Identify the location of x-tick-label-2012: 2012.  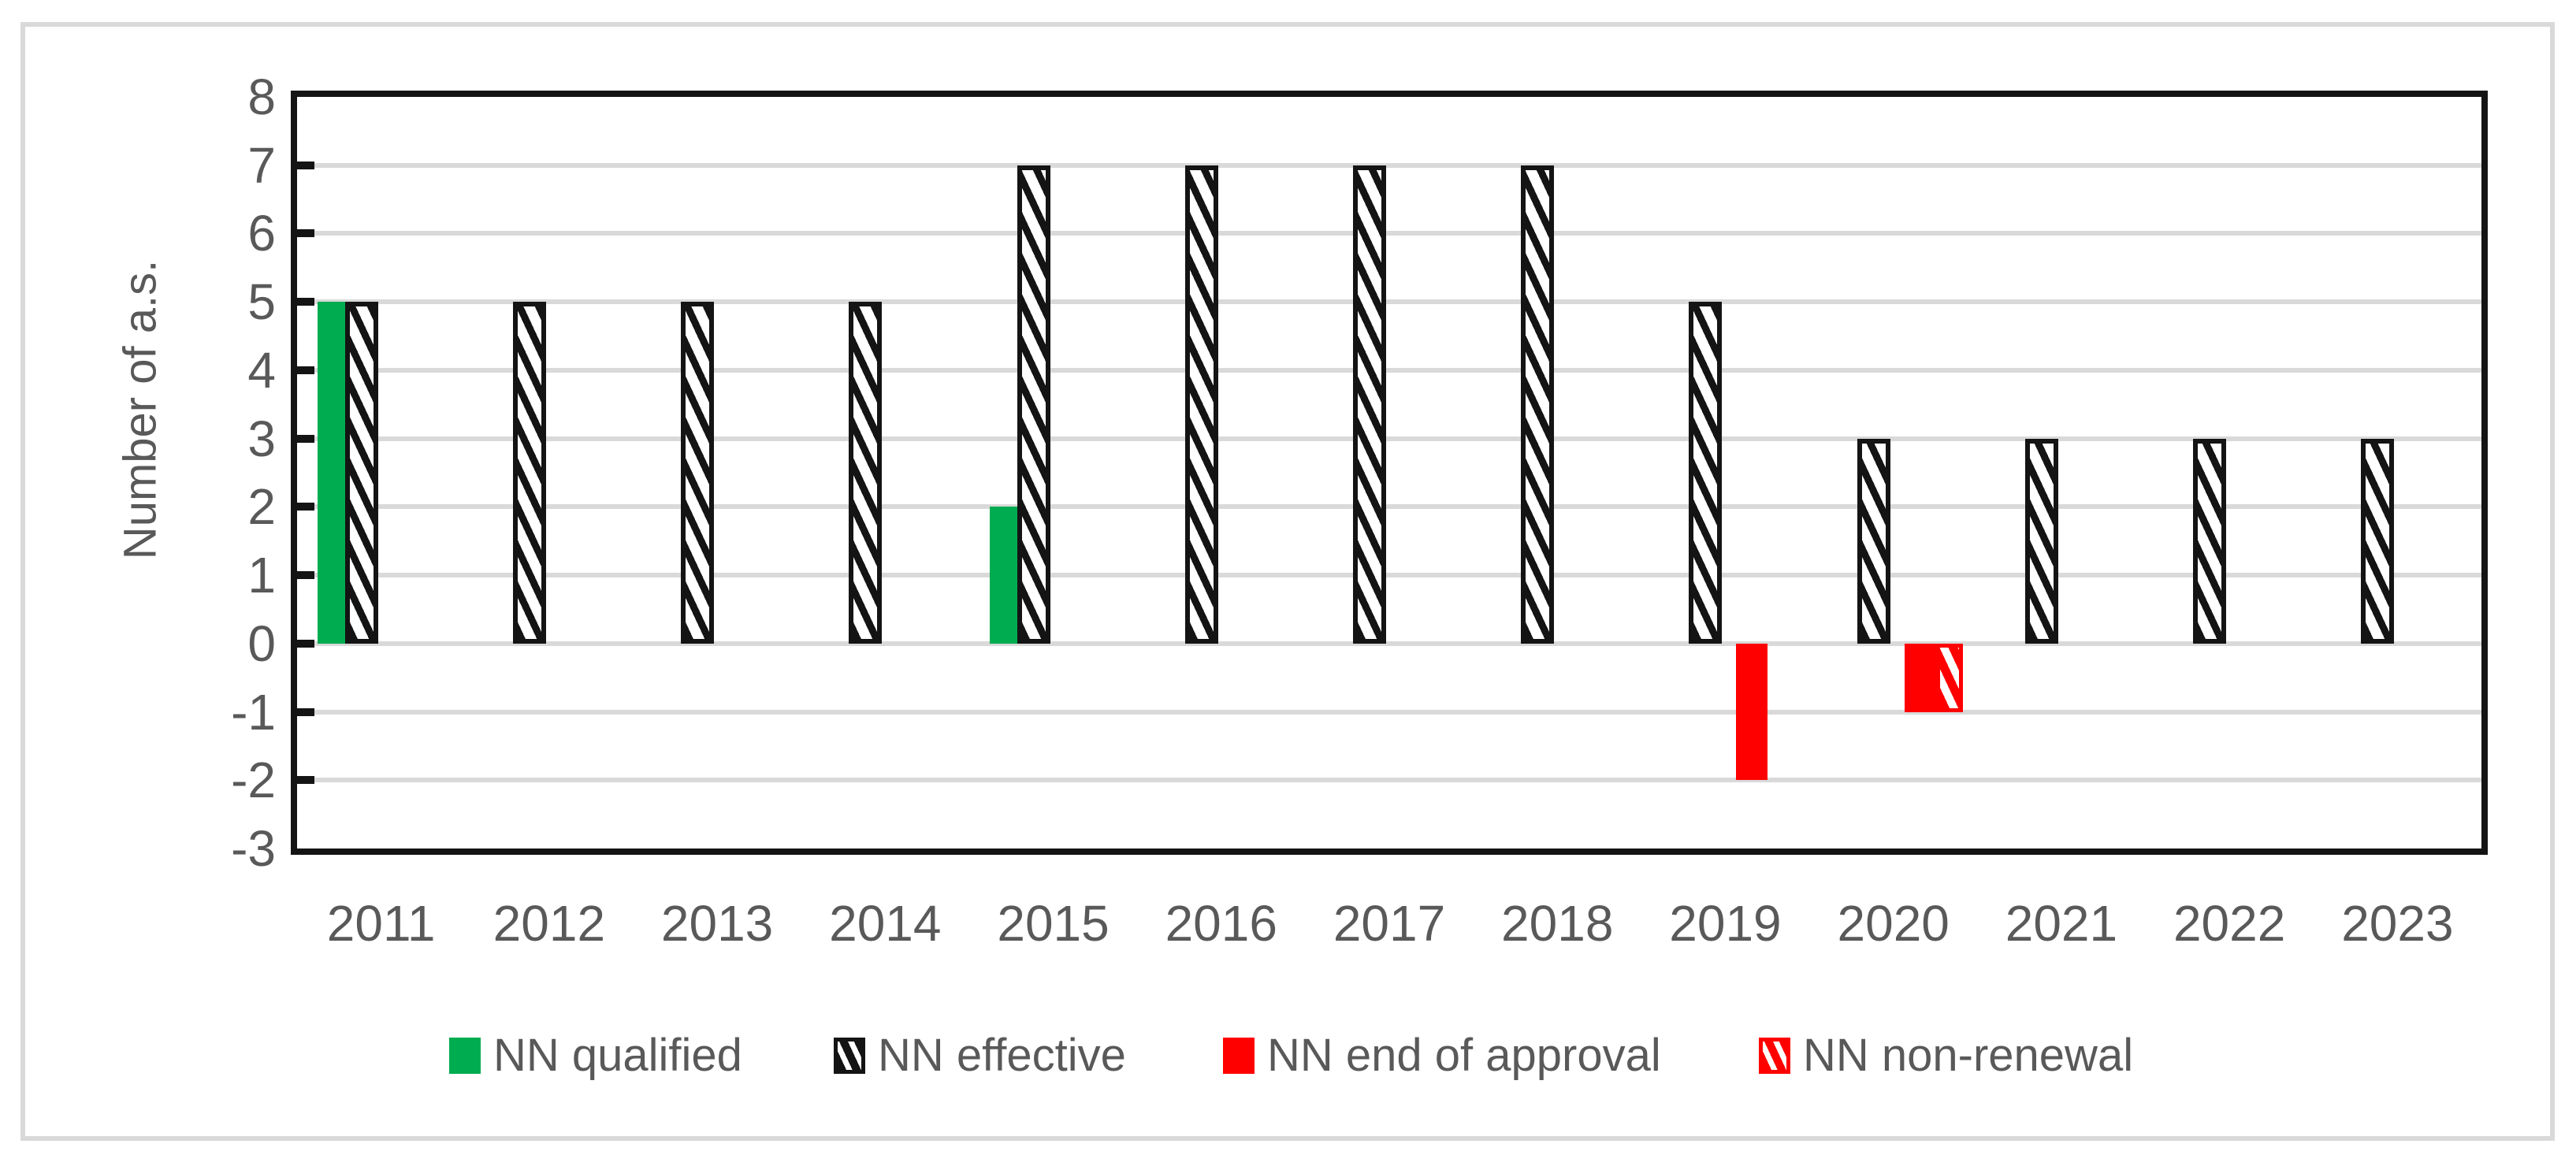
(549, 923).